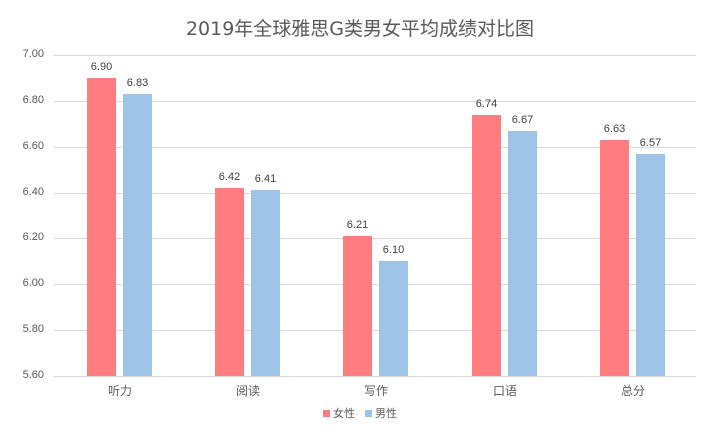 The image size is (720, 445). What do you see at coordinates (375, 391) in the screenshot?
I see `x-tick-label: 写作` at bounding box center [375, 391].